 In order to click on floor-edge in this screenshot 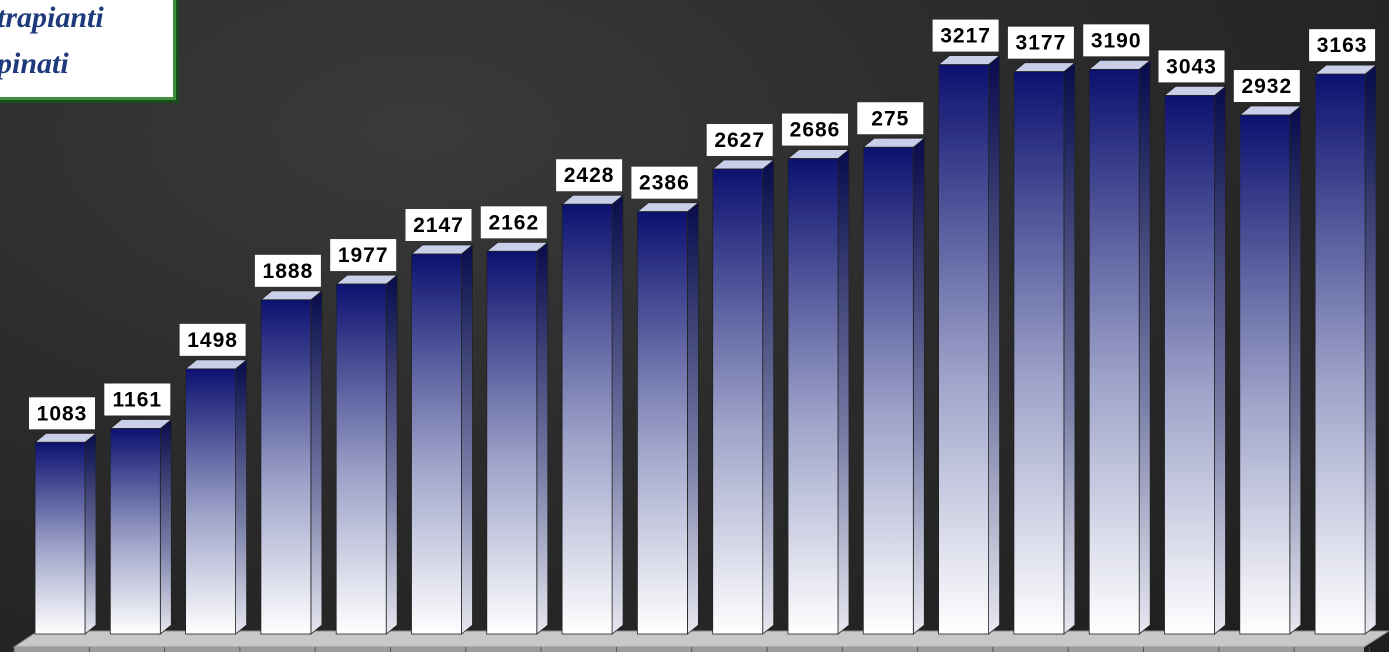, I will do `click(689, 649)`.